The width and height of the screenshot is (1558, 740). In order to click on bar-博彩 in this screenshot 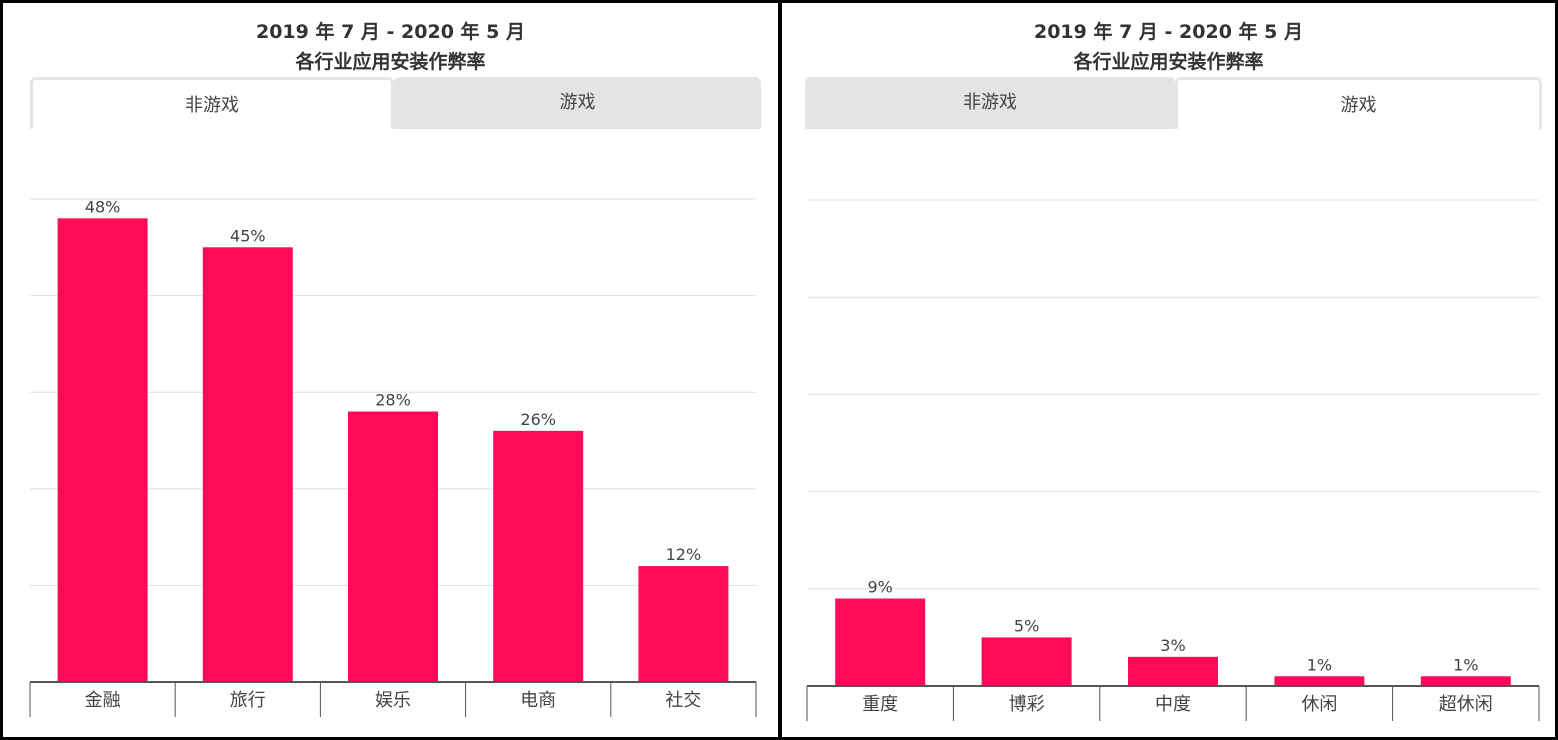, I will do `click(1026, 661)`.